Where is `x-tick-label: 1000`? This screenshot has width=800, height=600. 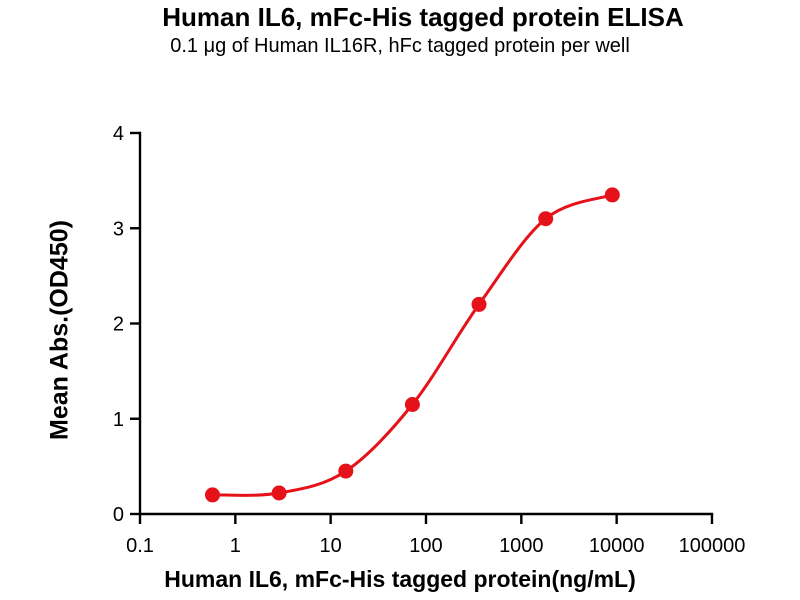
x-tick-label: 1000 is located at coordinates (521, 546).